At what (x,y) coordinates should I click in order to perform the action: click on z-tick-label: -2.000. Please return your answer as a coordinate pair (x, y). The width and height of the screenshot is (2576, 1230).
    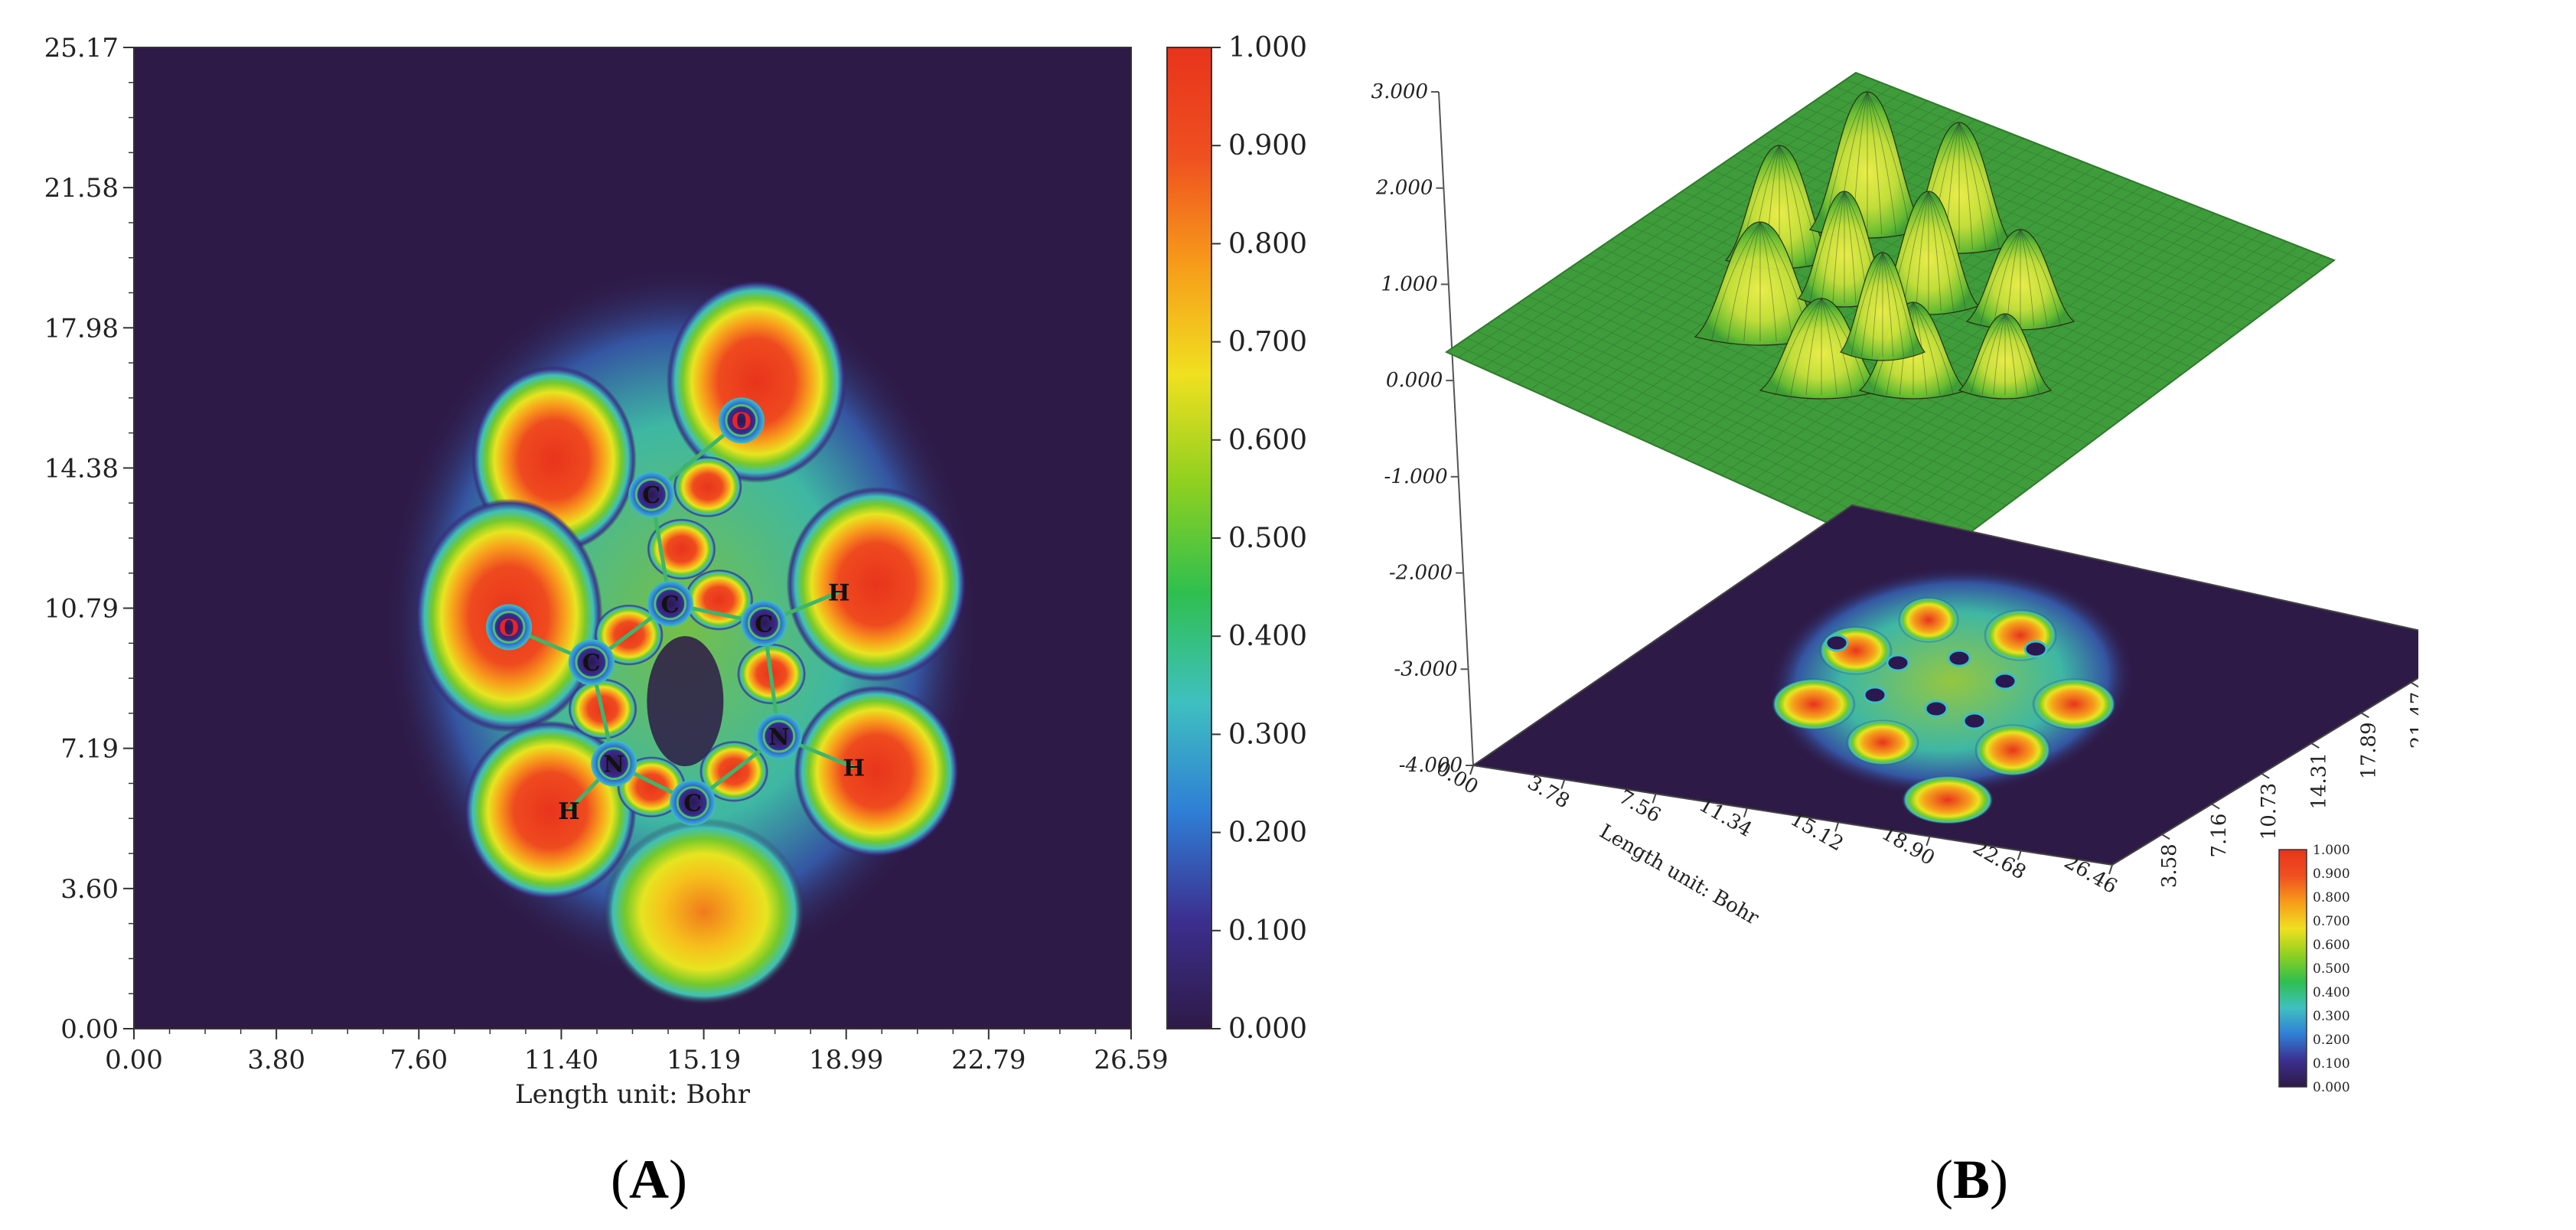
    Looking at the image, I should click on (1421, 573).